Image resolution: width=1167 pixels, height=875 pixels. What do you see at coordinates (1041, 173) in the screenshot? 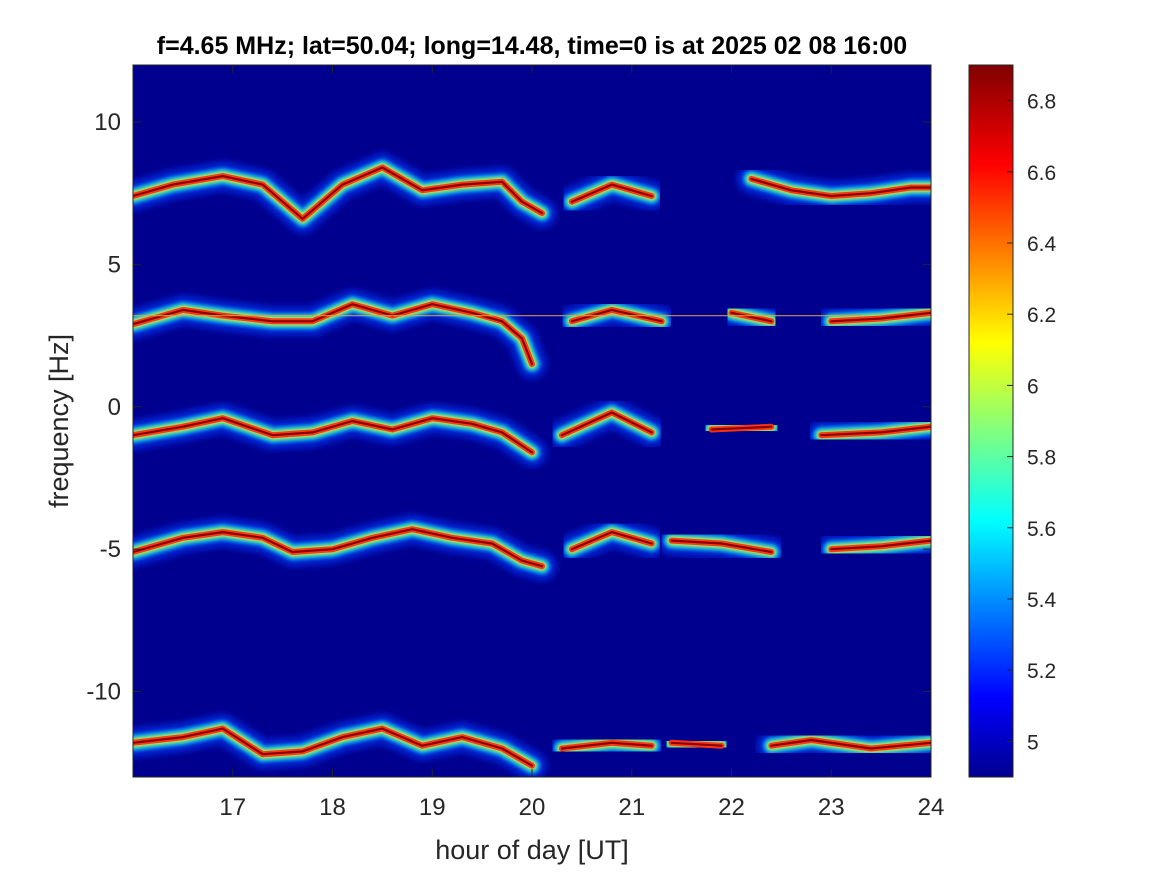
I see `colorbar-tick-label: 6.6` at bounding box center [1041, 173].